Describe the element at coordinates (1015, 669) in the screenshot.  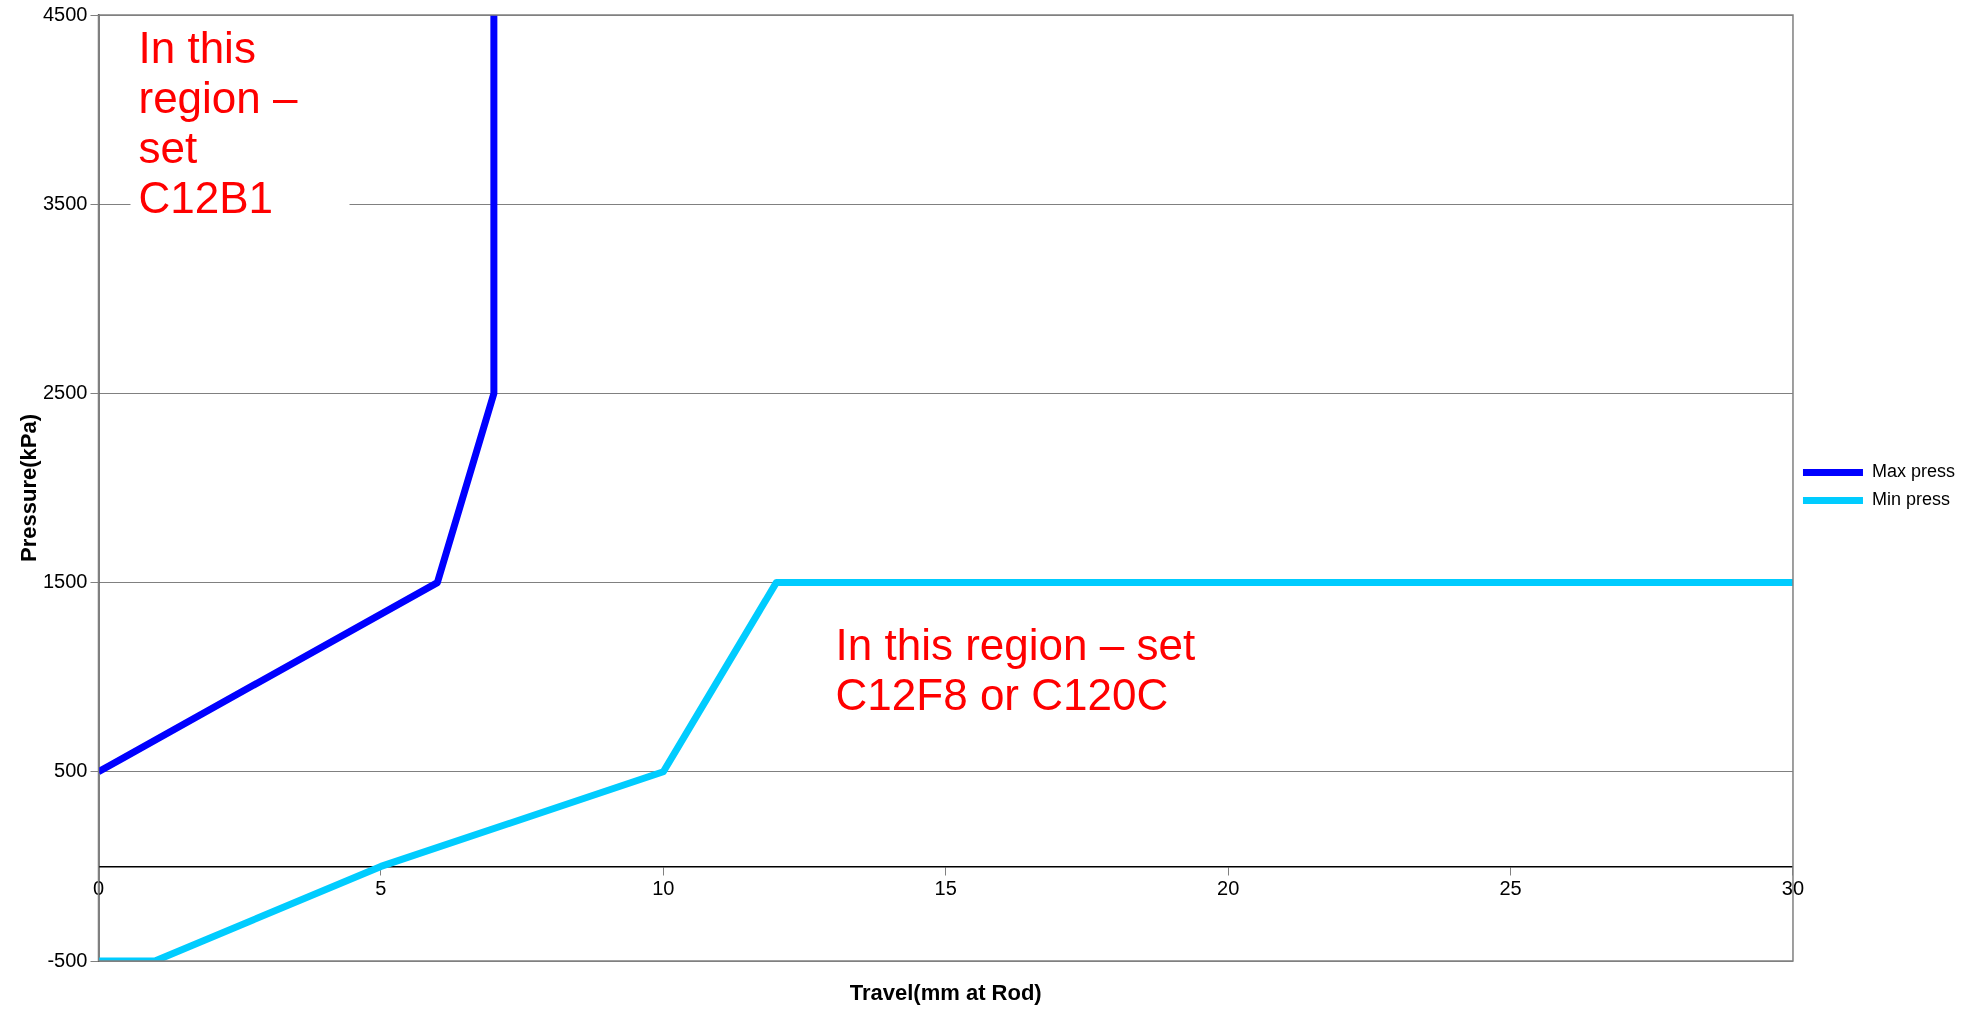
I see `annotation: In this region – set C12F8 or C120C` at that location.